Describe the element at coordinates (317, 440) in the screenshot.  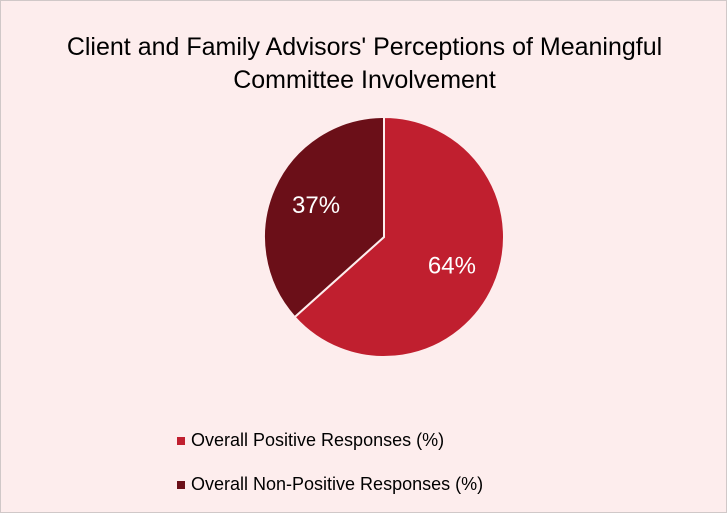
I see `legend-label: Overall Positive Responses (%)` at that location.